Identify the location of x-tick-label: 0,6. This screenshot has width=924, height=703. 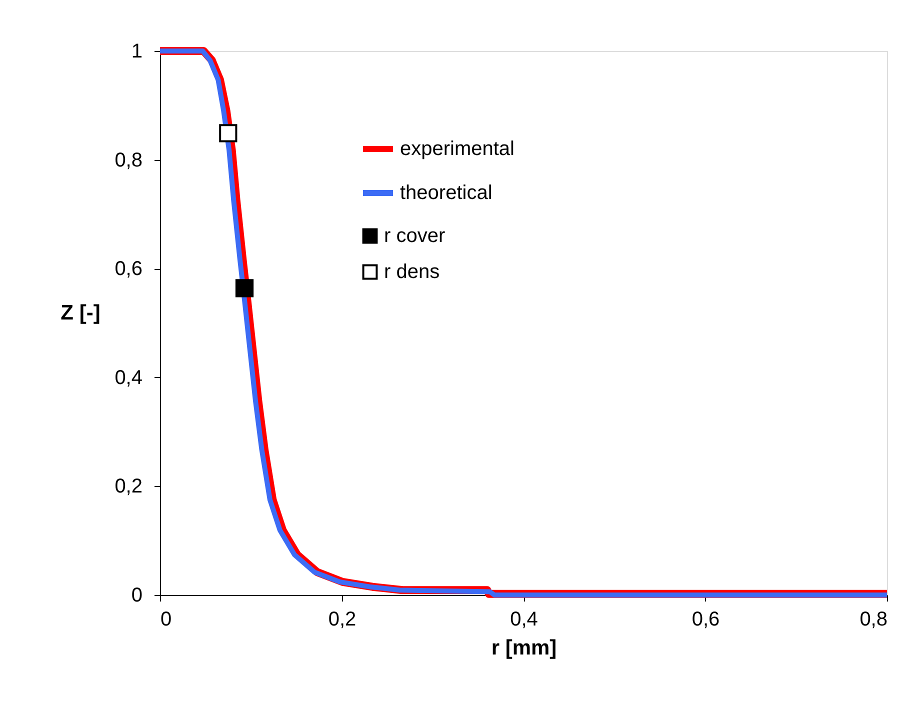
(706, 619).